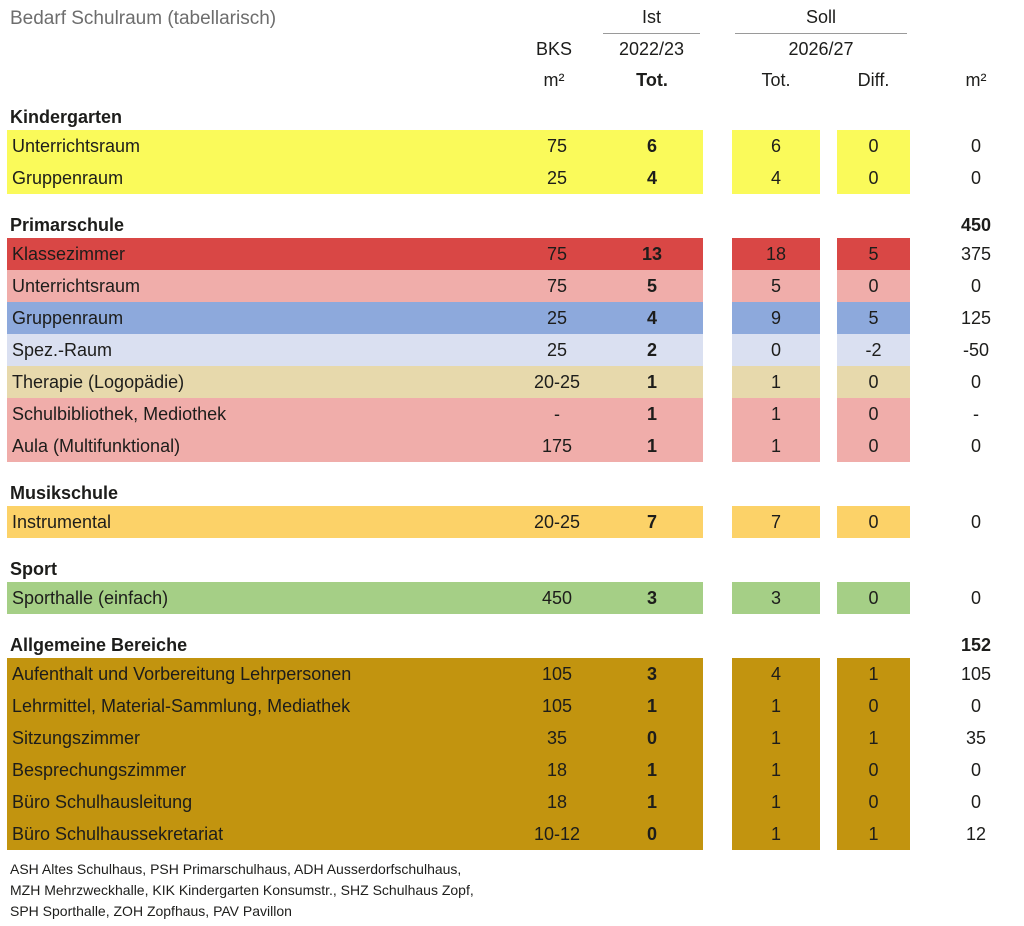 The image size is (1024, 926). What do you see at coordinates (557, 737) in the screenshot?
I see `bks-value: 35` at bounding box center [557, 737].